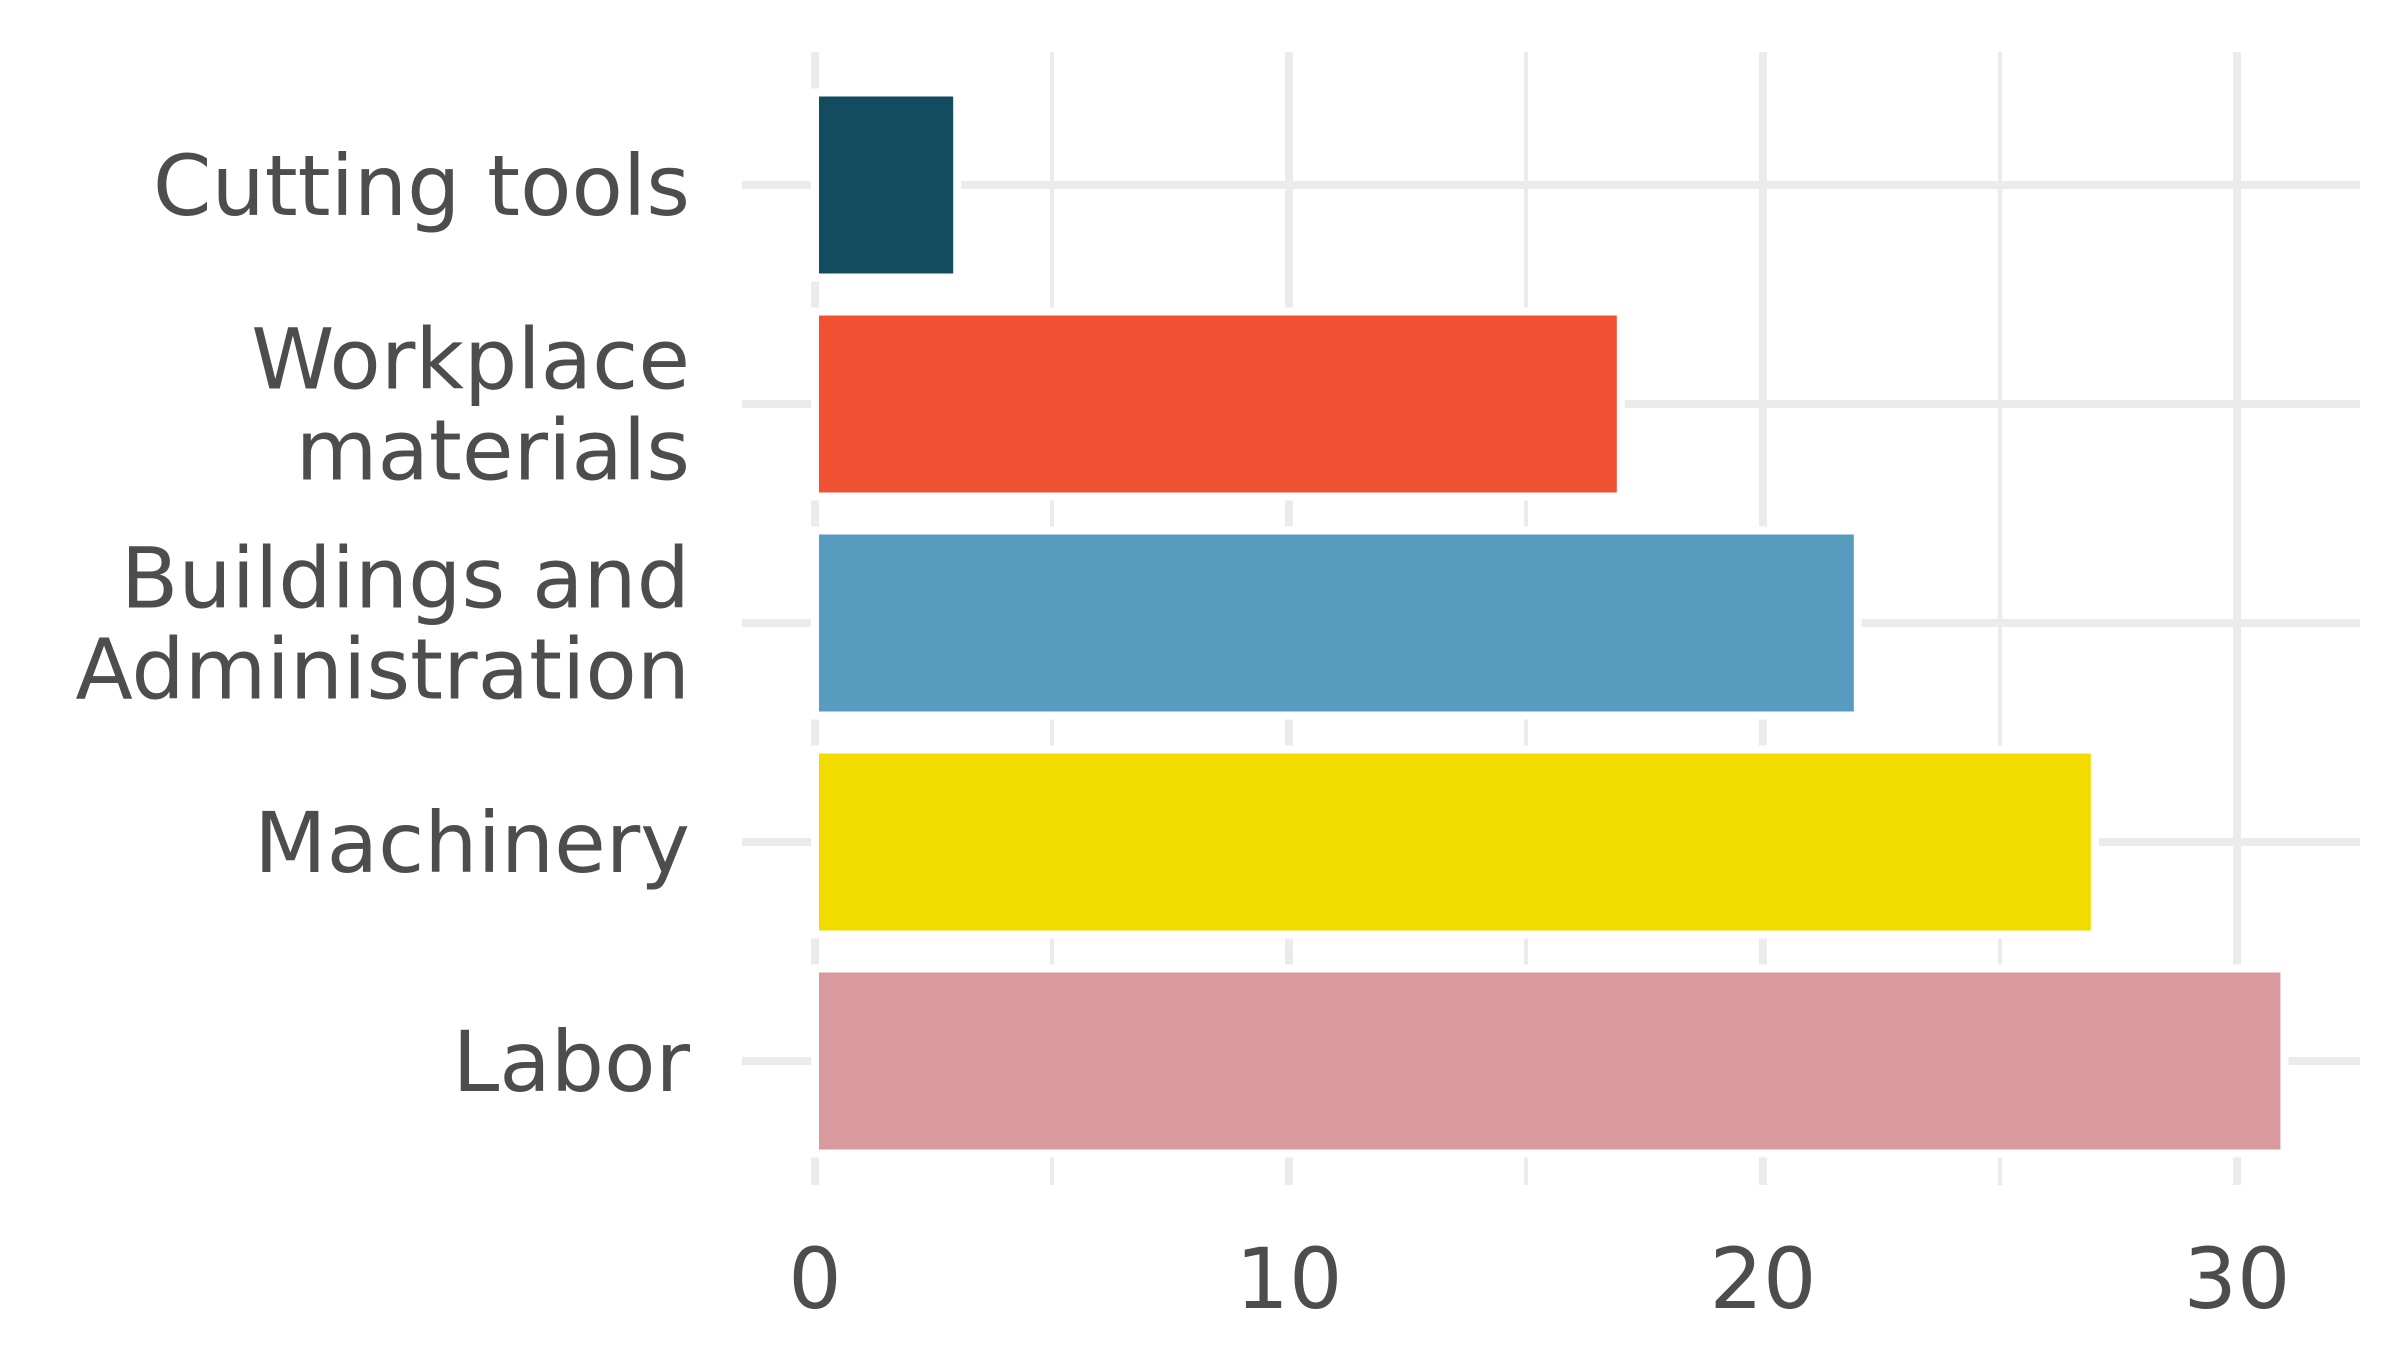 The image size is (2400, 1367). Describe the element at coordinates (1539, 1279) in the screenshot. I see `x-axis-tick-labels: 0 10 20 30` at that location.